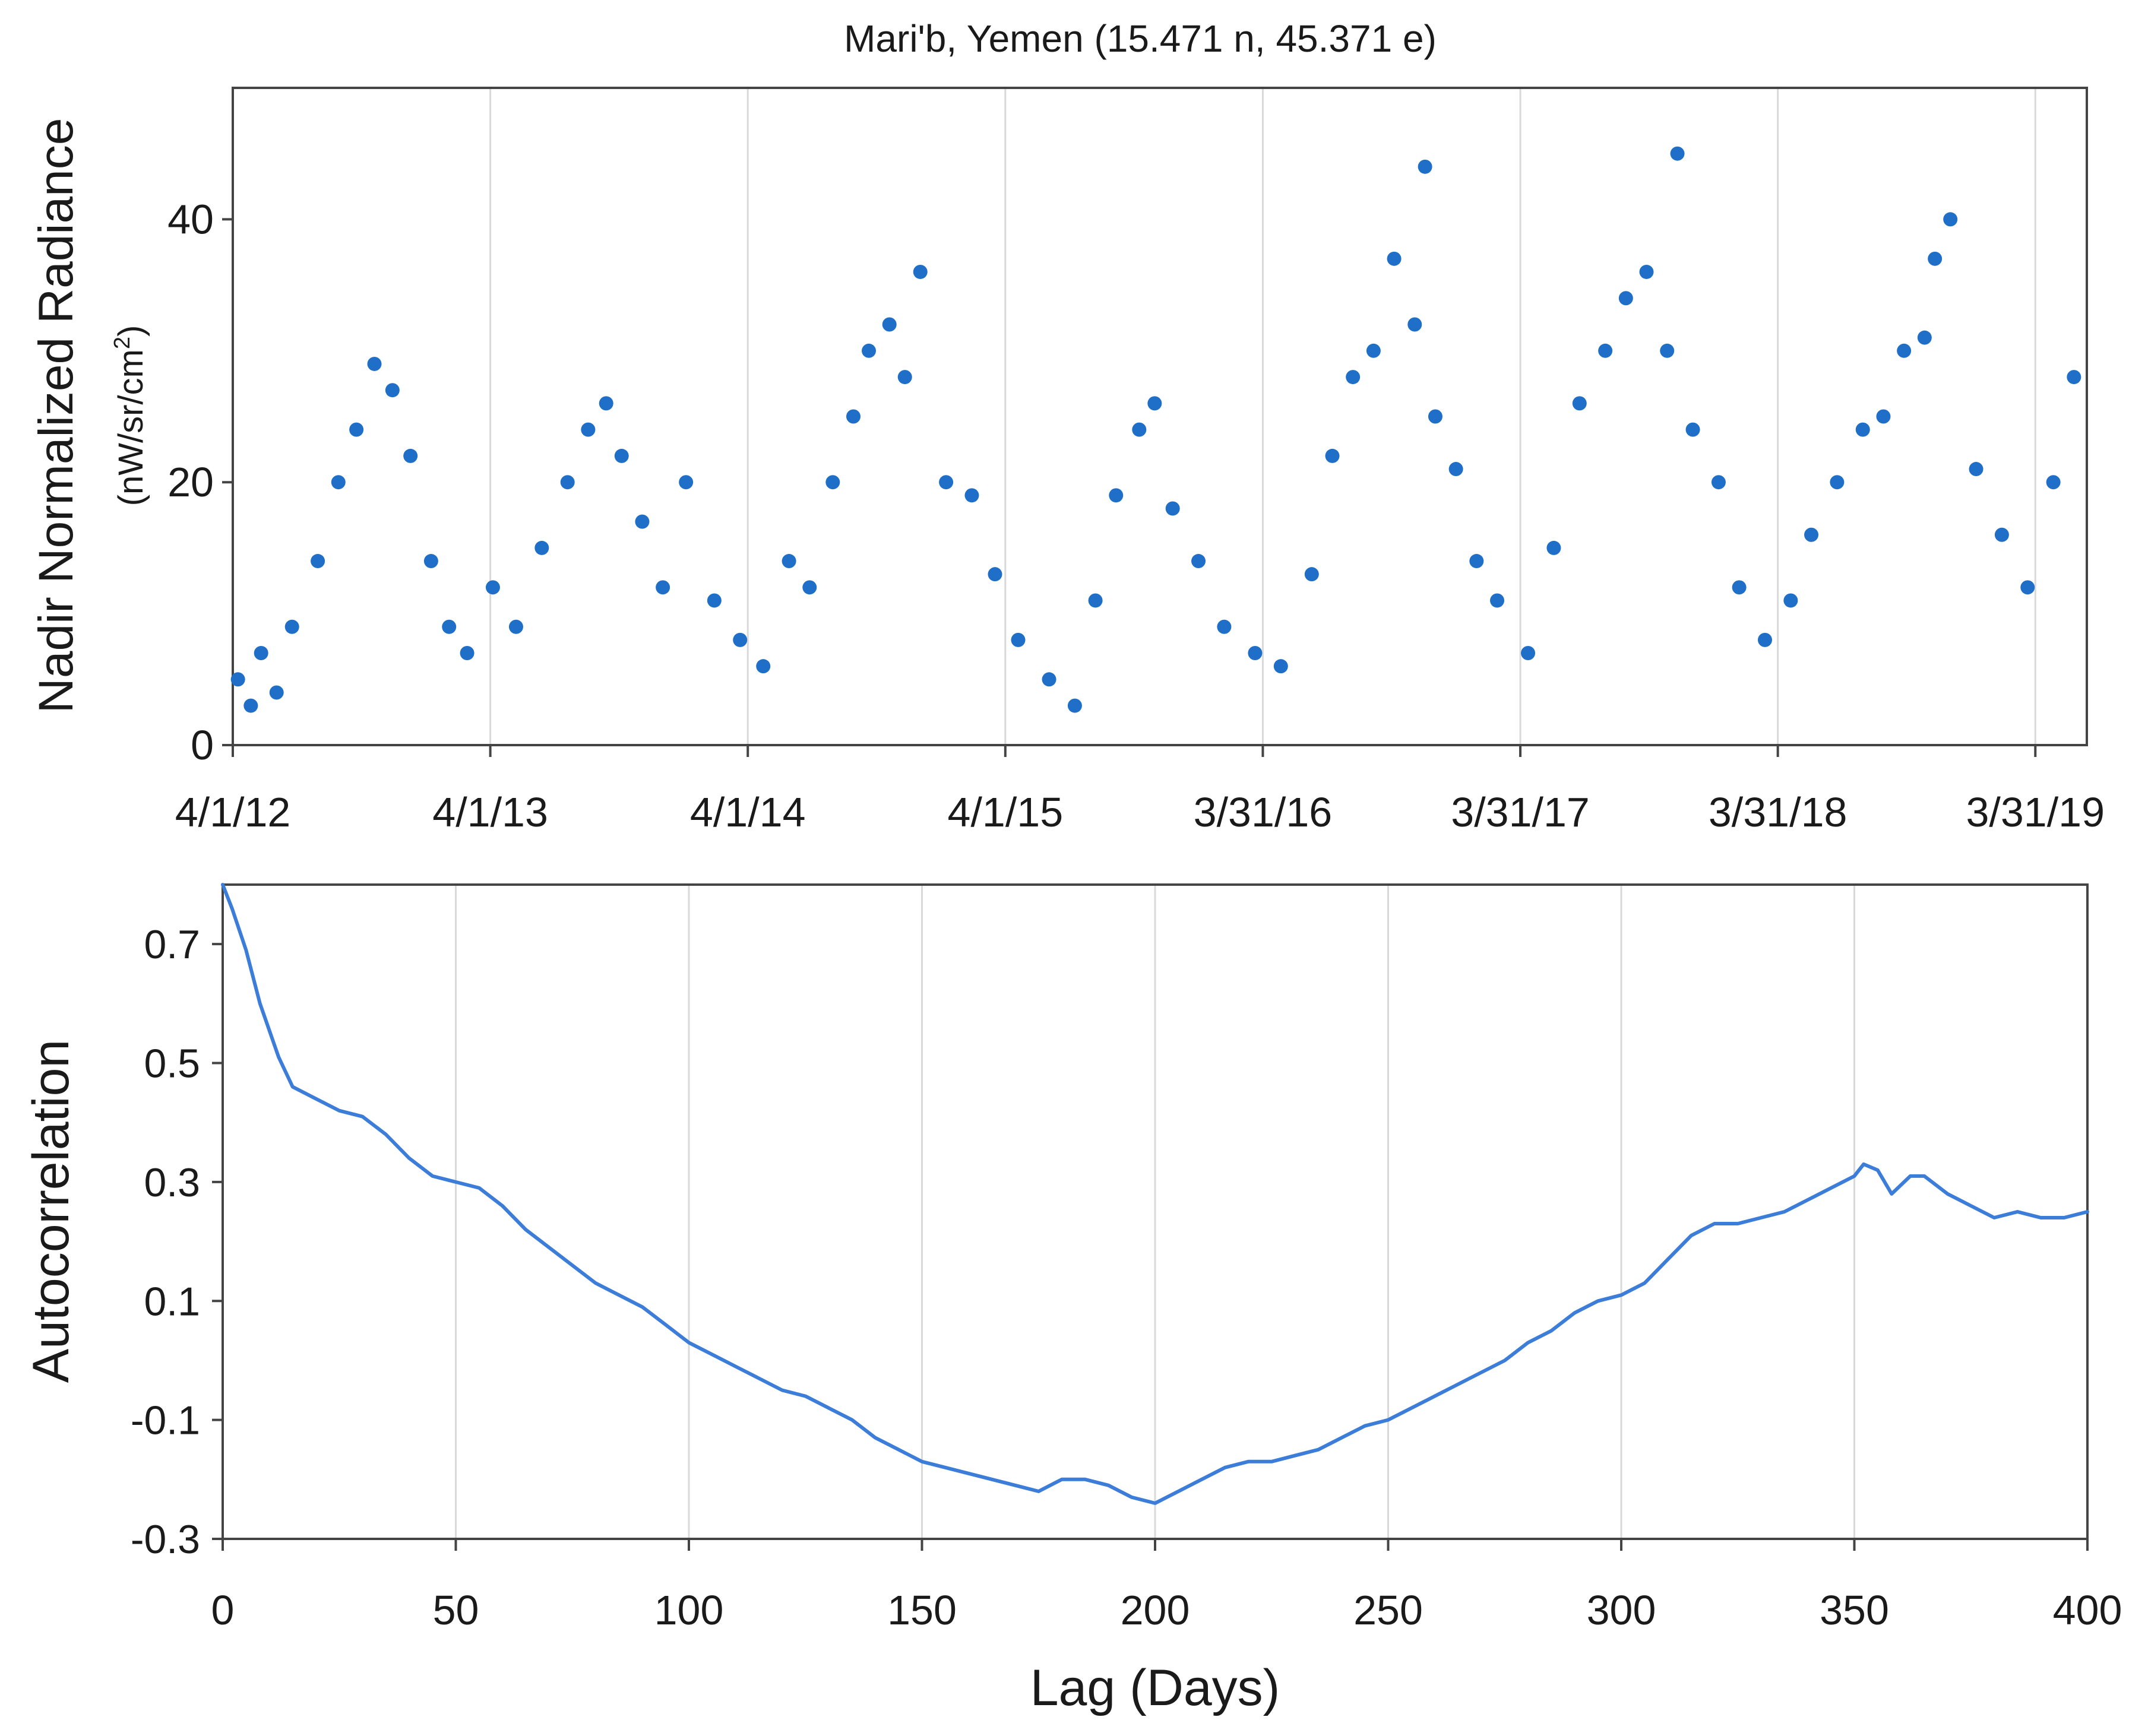  I want to click on top-y-axis-label: Nadir Normalized Radiance, so click(56, 416).